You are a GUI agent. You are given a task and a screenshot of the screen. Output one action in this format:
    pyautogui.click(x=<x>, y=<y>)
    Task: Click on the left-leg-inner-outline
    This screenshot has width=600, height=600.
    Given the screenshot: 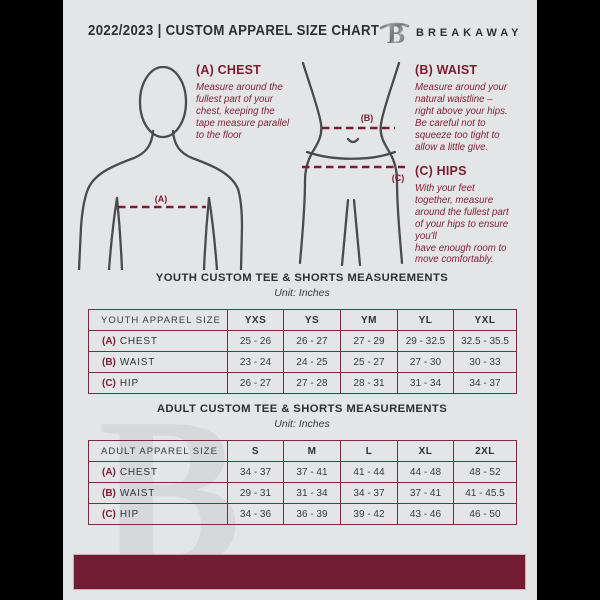 What is the action you would take?
    pyautogui.click(x=345, y=232)
    